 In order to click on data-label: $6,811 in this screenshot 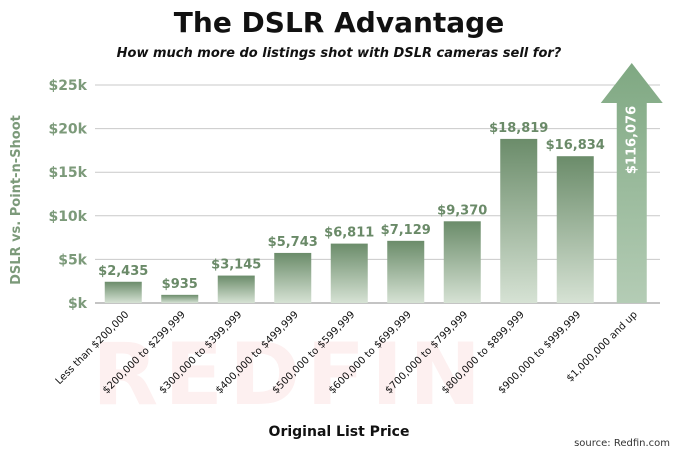, I will do `click(349, 233)`.